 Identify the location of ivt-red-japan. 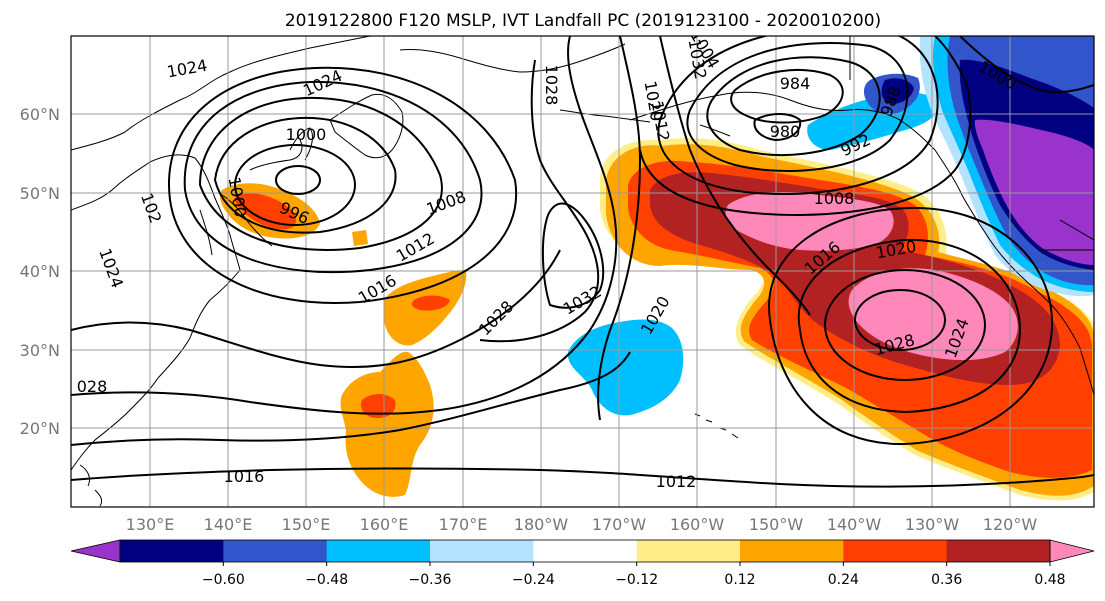
(265, 211).